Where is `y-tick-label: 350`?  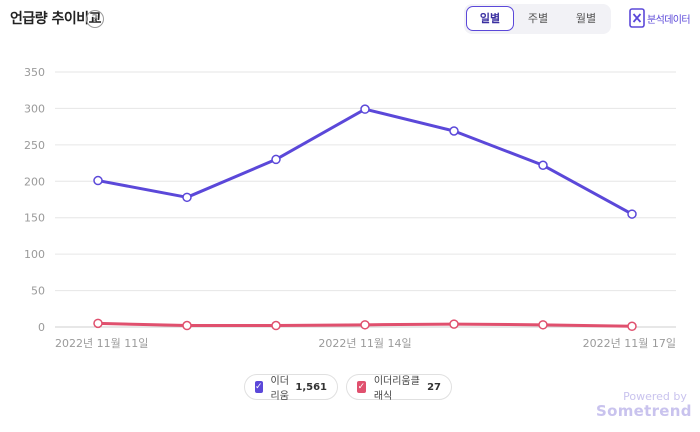
y-tick-label: 350 is located at coordinates (34, 72).